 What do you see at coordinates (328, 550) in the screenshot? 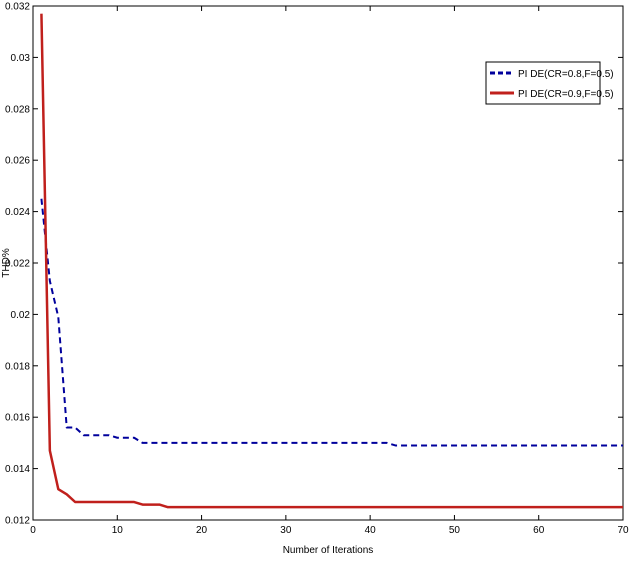
I see `x-axis-label: Number of Iterations` at bounding box center [328, 550].